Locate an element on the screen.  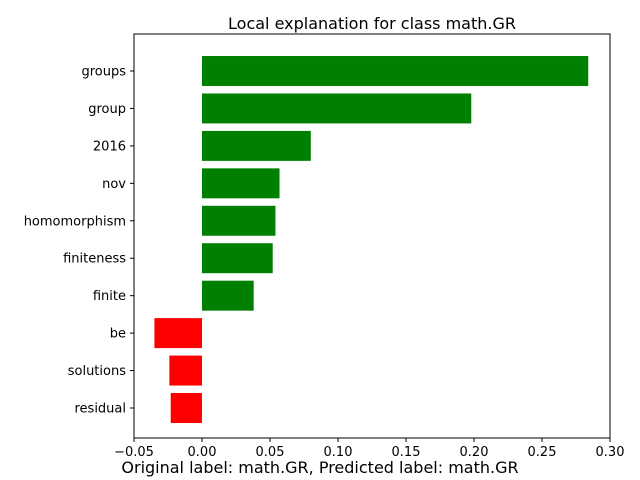
bar-finiteness is located at coordinates (237, 258).